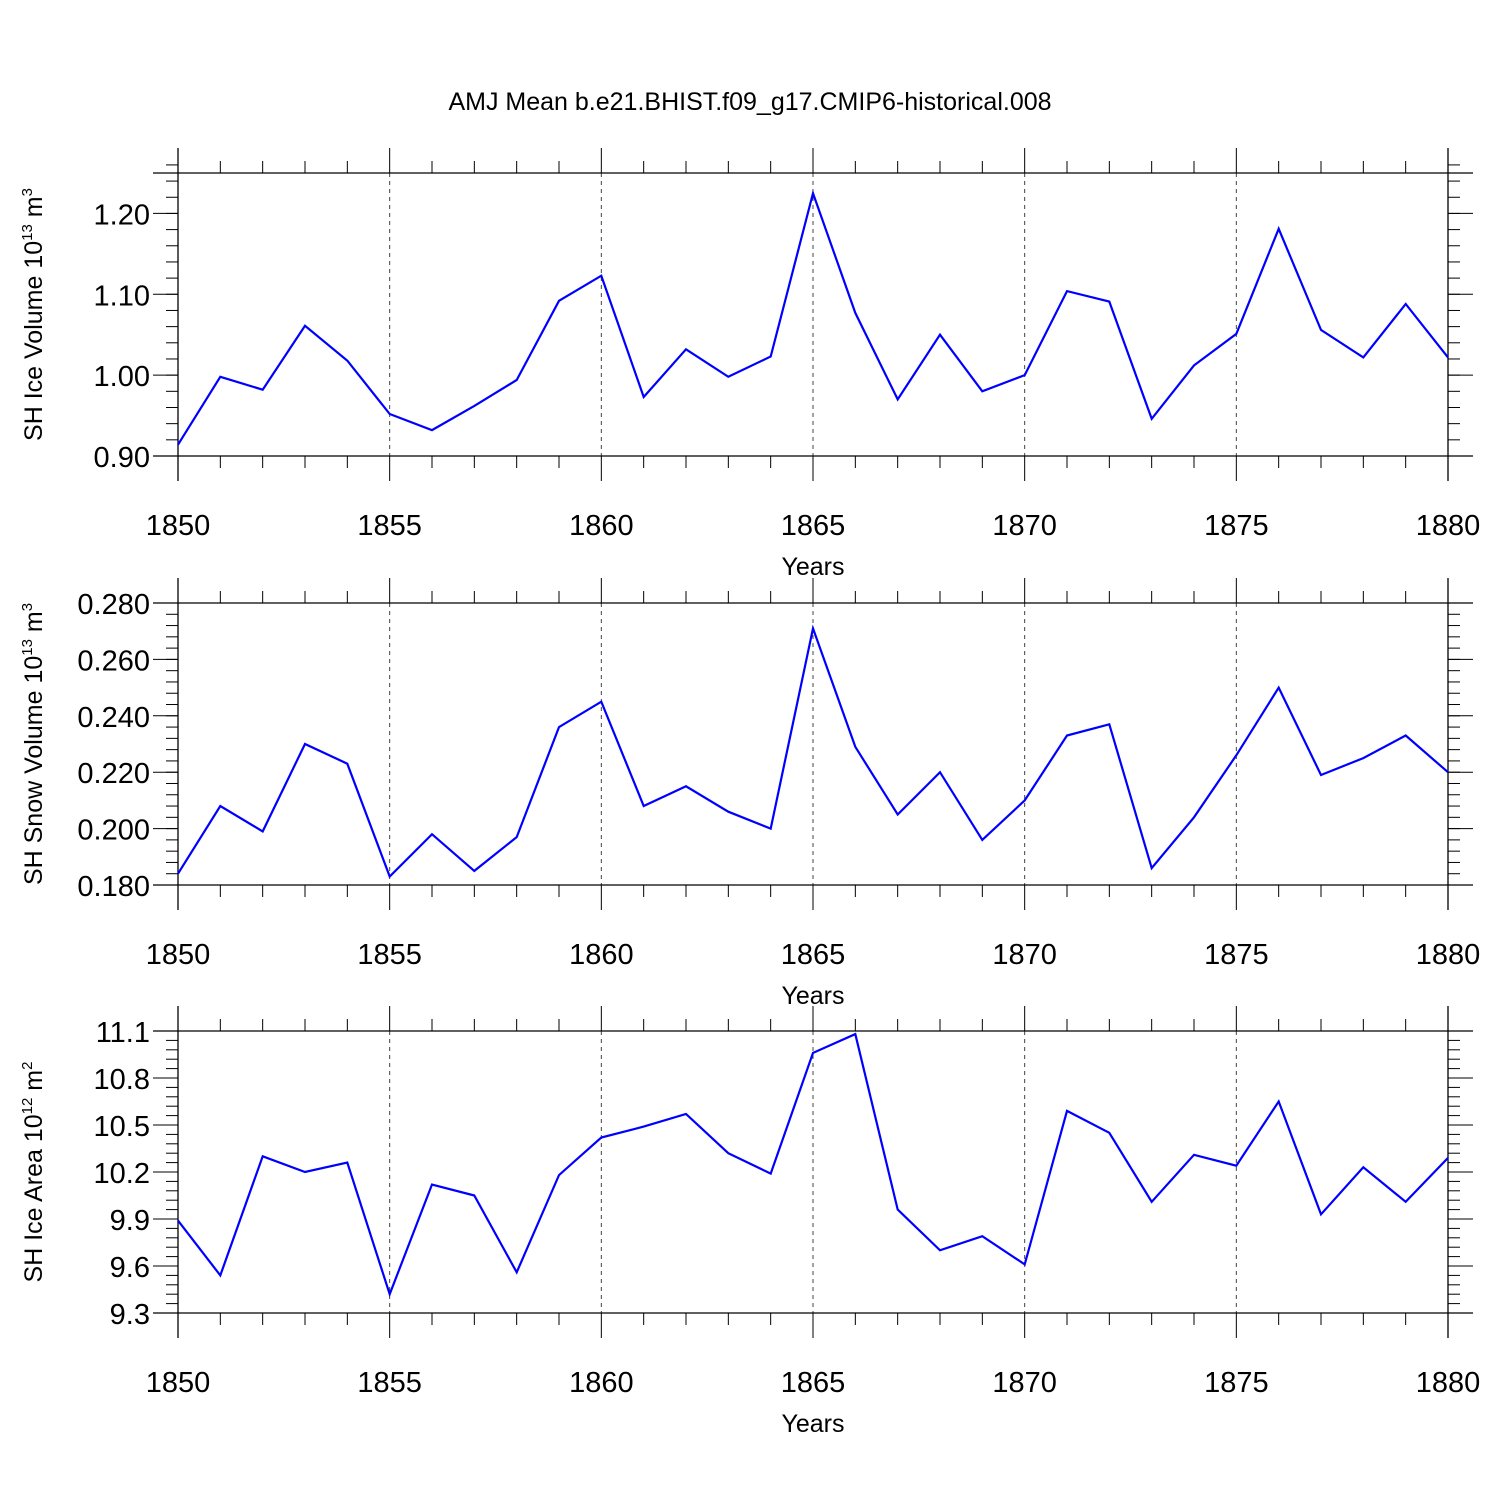  I want to click on y-tick-label: 0.90, so click(122, 458).